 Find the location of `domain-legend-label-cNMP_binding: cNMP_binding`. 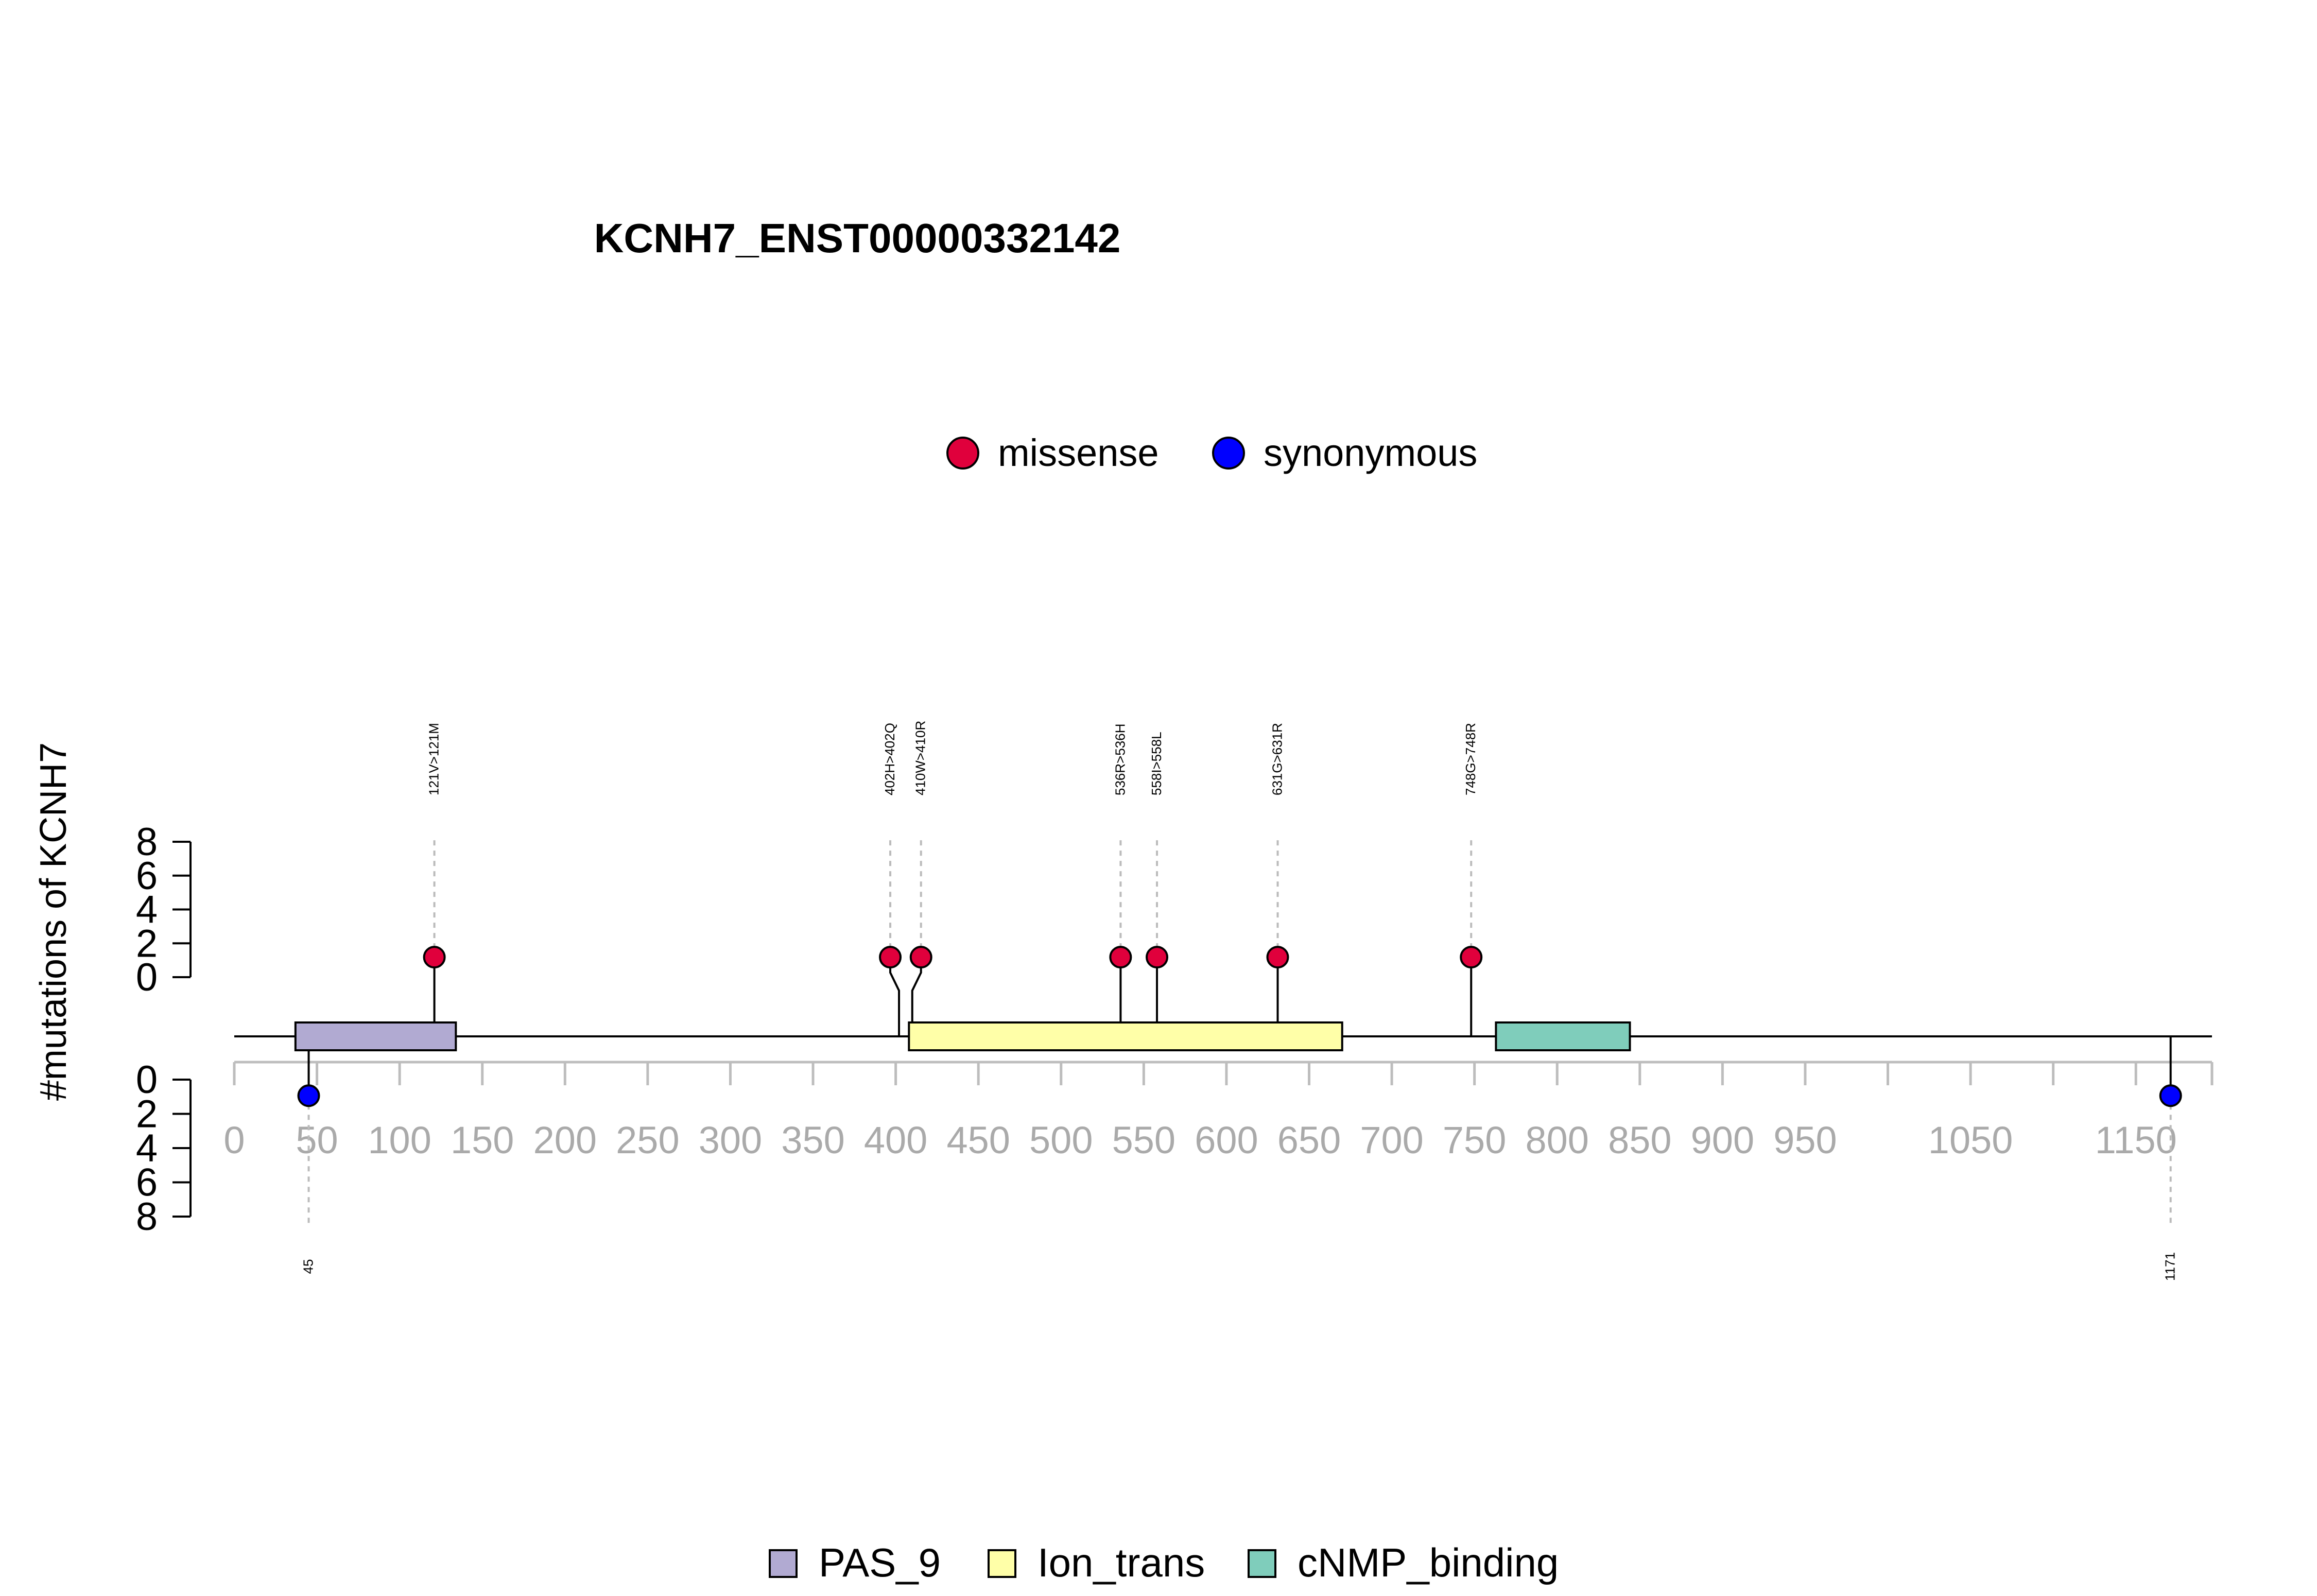

domain-legend-label-cNMP_binding: cNMP_binding is located at coordinates (1428, 1563).